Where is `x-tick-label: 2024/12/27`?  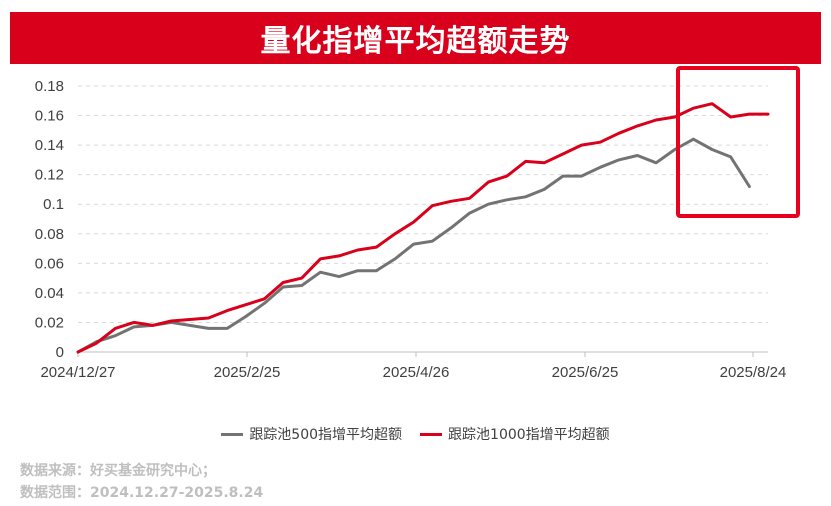
x-tick-label: 2024/12/27 is located at coordinates (77, 372).